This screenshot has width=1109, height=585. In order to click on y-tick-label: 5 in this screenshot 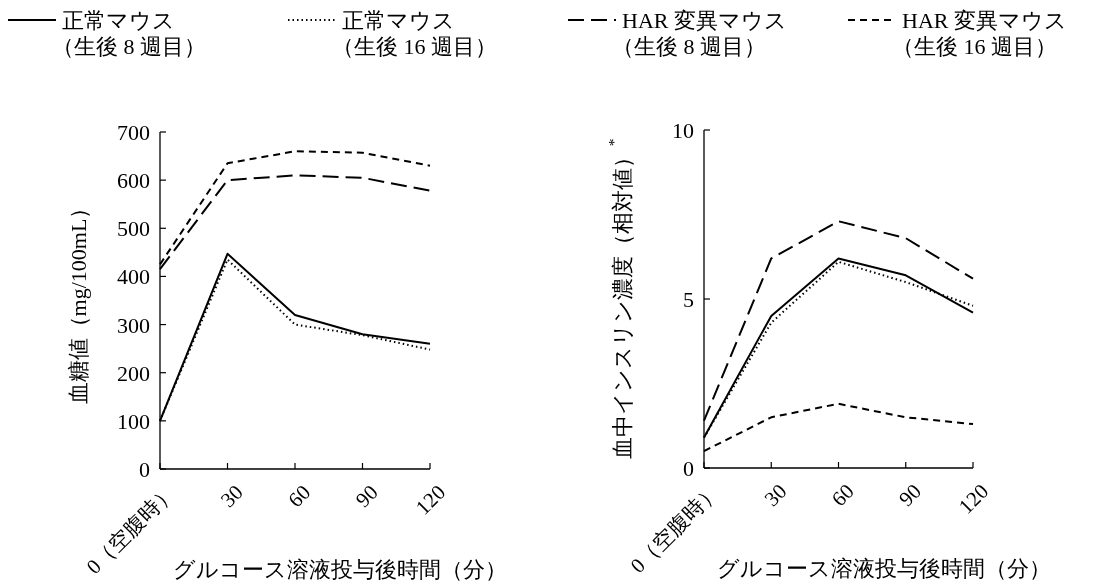, I will do `click(688, 299)`.